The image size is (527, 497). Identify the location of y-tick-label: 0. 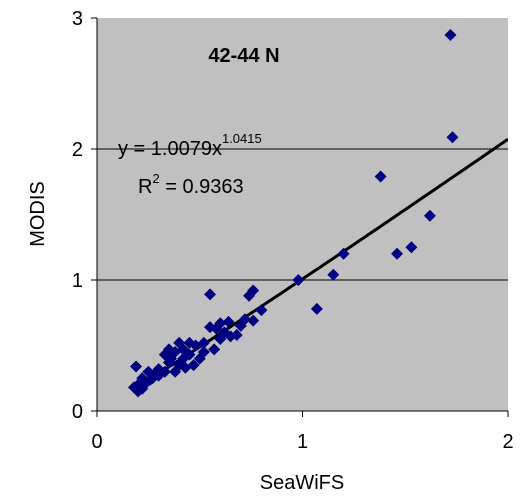
(77, 412).